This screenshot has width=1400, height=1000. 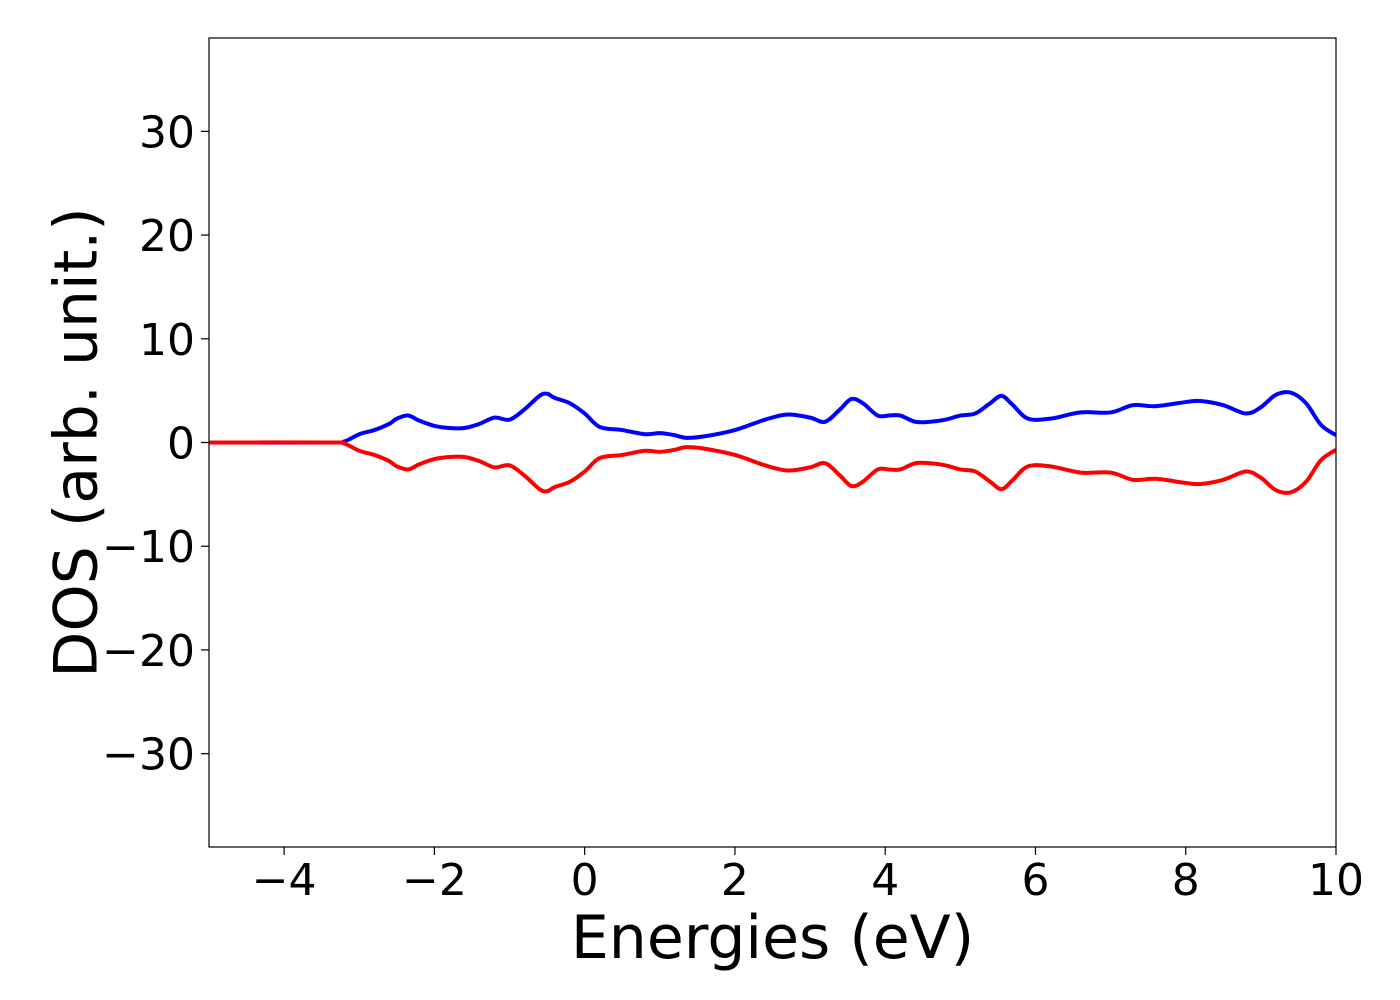 I want to click on y-tick-label: 20, so click(x=167, y=236).